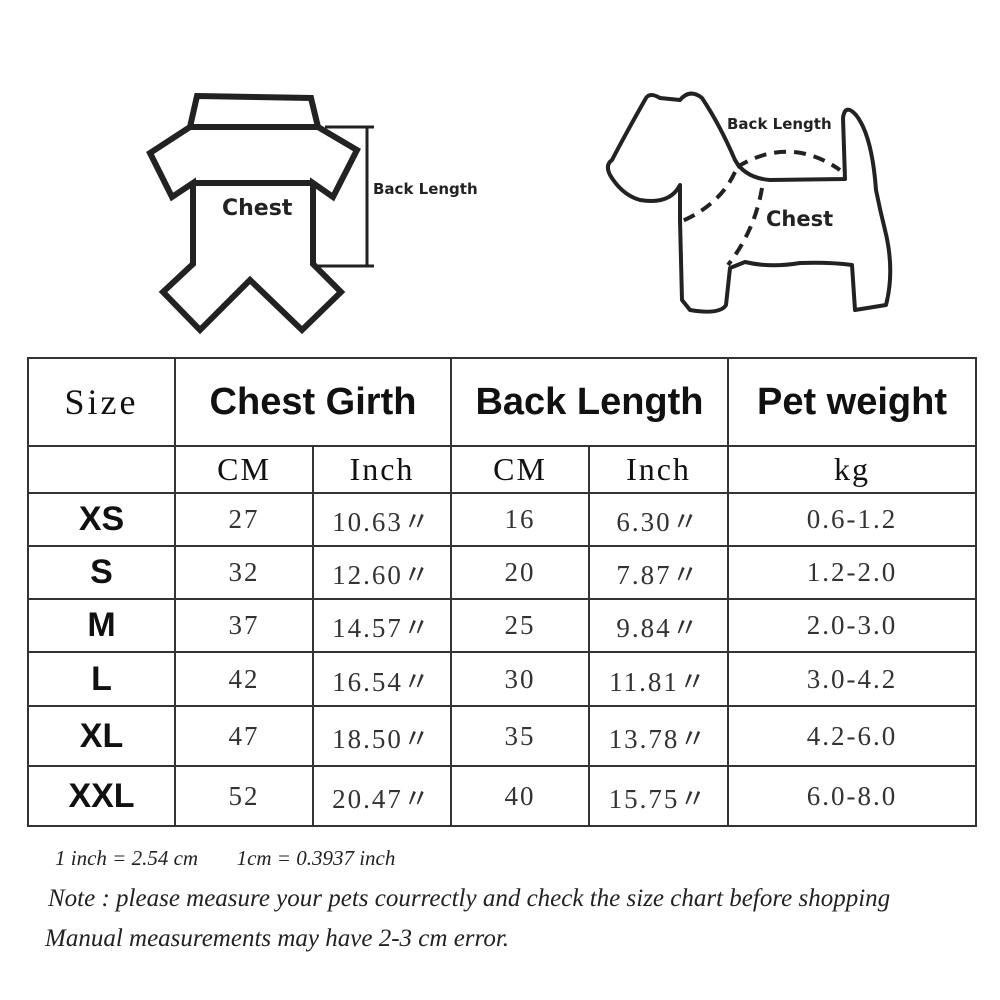 The image size is (1000, 1000). Describe the element at coordinates (382, 469) in the screenshot. I see `subheader-chest-inch: Inch` at that location.